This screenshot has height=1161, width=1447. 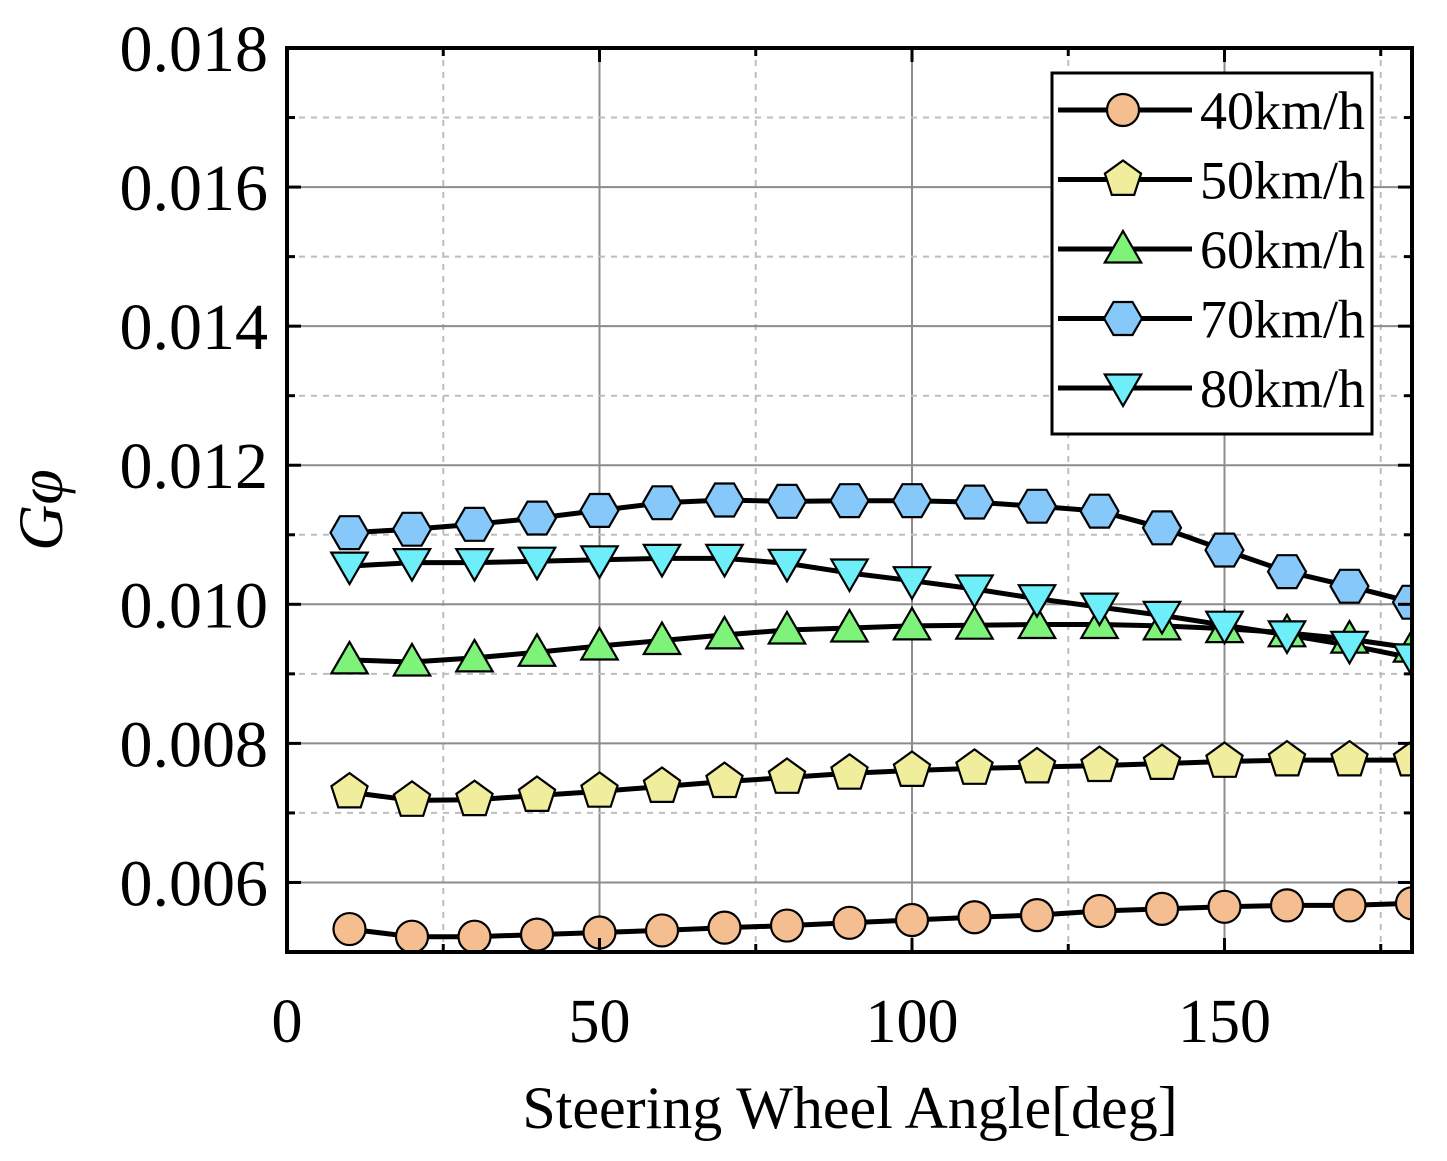 I want to click on legend-label: 60km/h, so click(x=1282, y=250).